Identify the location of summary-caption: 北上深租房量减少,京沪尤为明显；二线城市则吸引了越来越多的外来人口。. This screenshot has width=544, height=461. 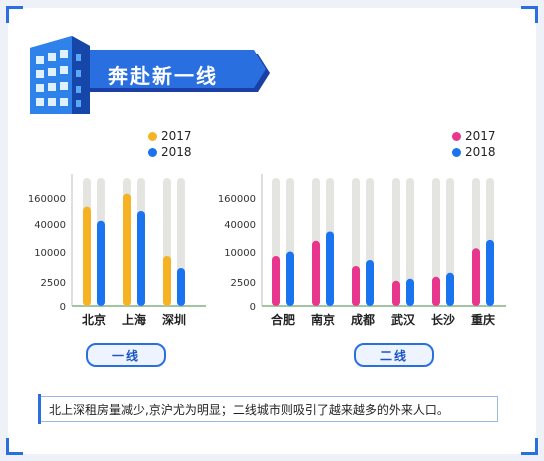
(268, 409).